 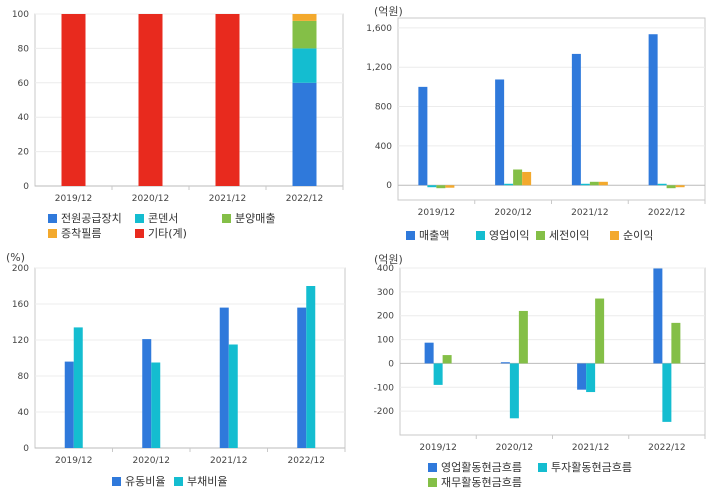 I want to click on legend-item: 전원공급장치, so click(x=85, y=219).